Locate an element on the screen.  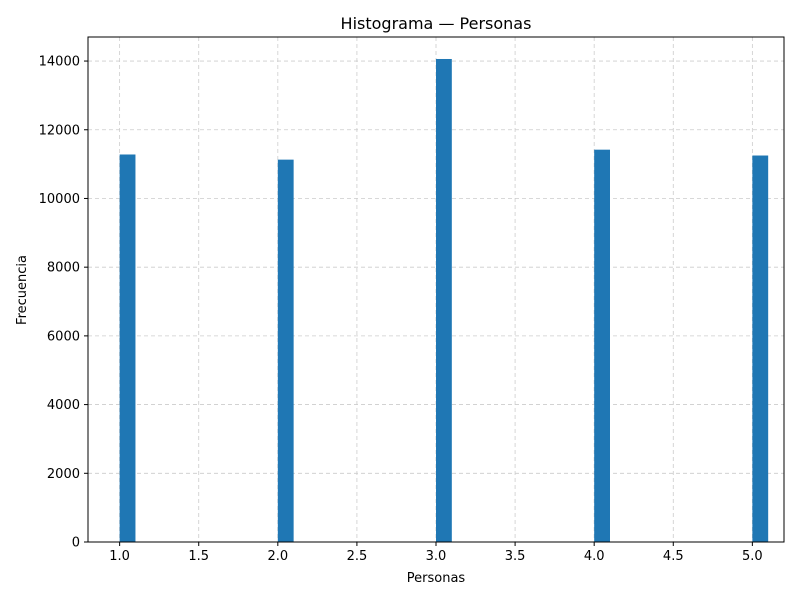
x-tick-label: 3.5 is located at coordinates (515, 556).